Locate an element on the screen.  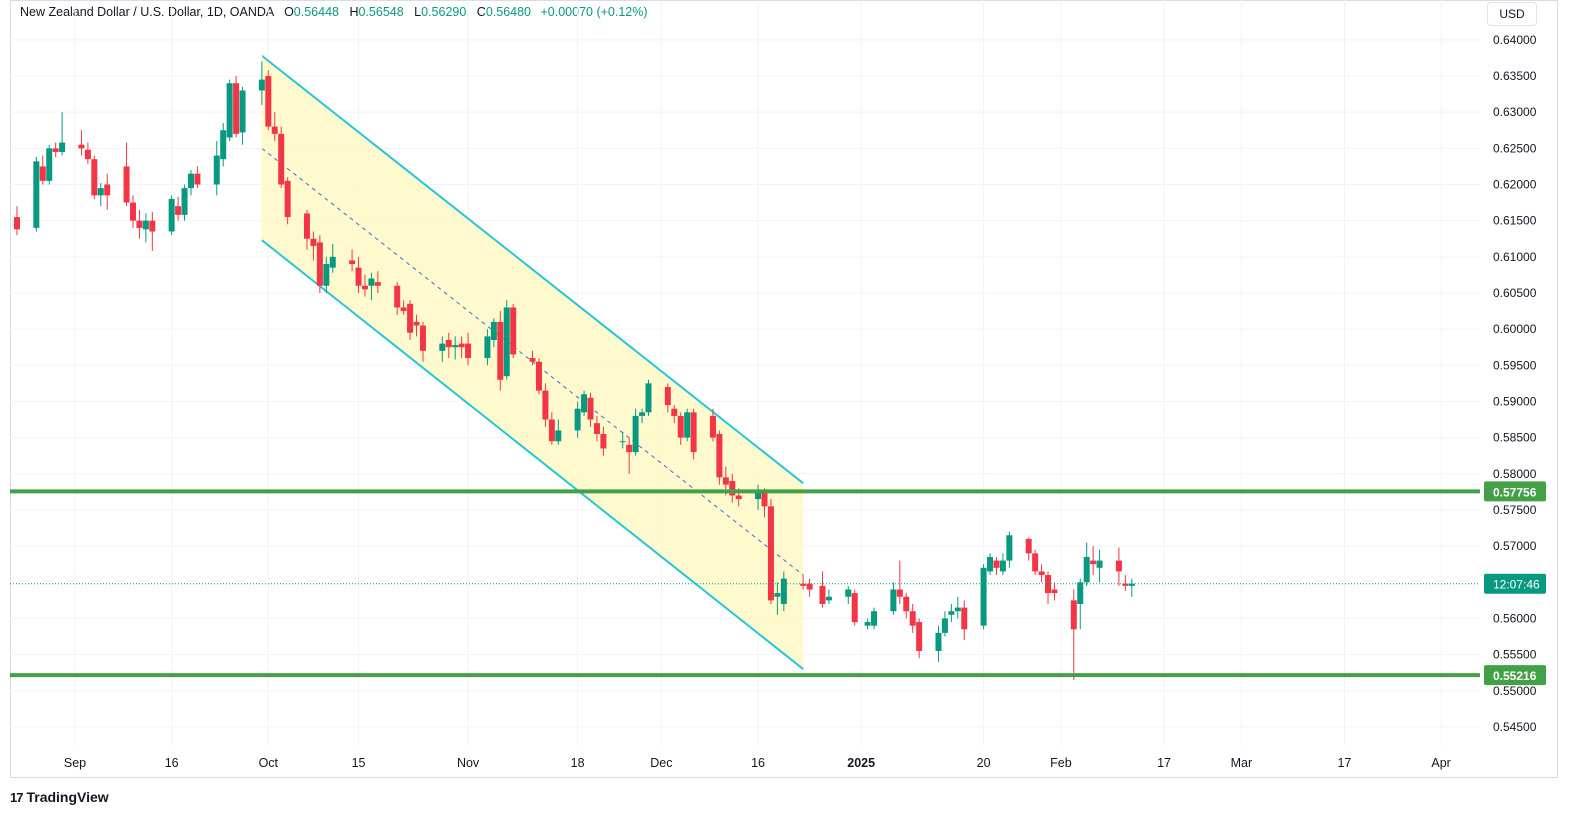
time-tick-label: Apr is located at coordinates (1440, 763).